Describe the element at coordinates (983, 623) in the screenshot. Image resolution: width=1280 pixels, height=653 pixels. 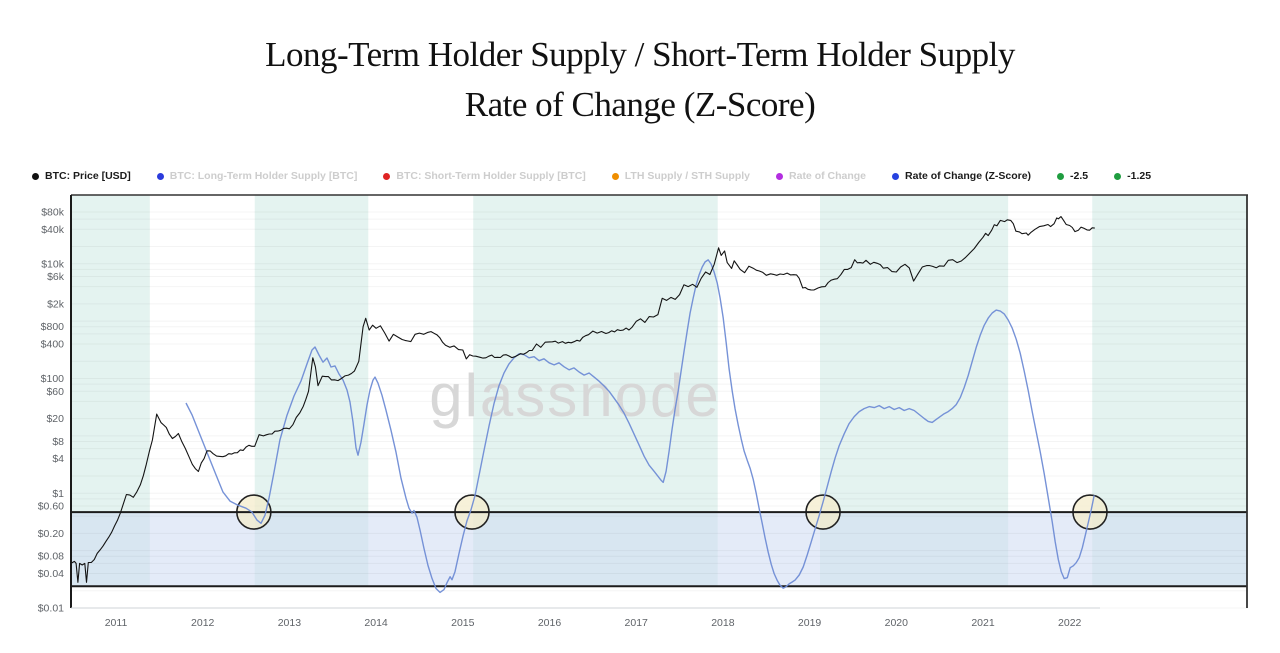
I see `x-tick-label: 2021` at that location.